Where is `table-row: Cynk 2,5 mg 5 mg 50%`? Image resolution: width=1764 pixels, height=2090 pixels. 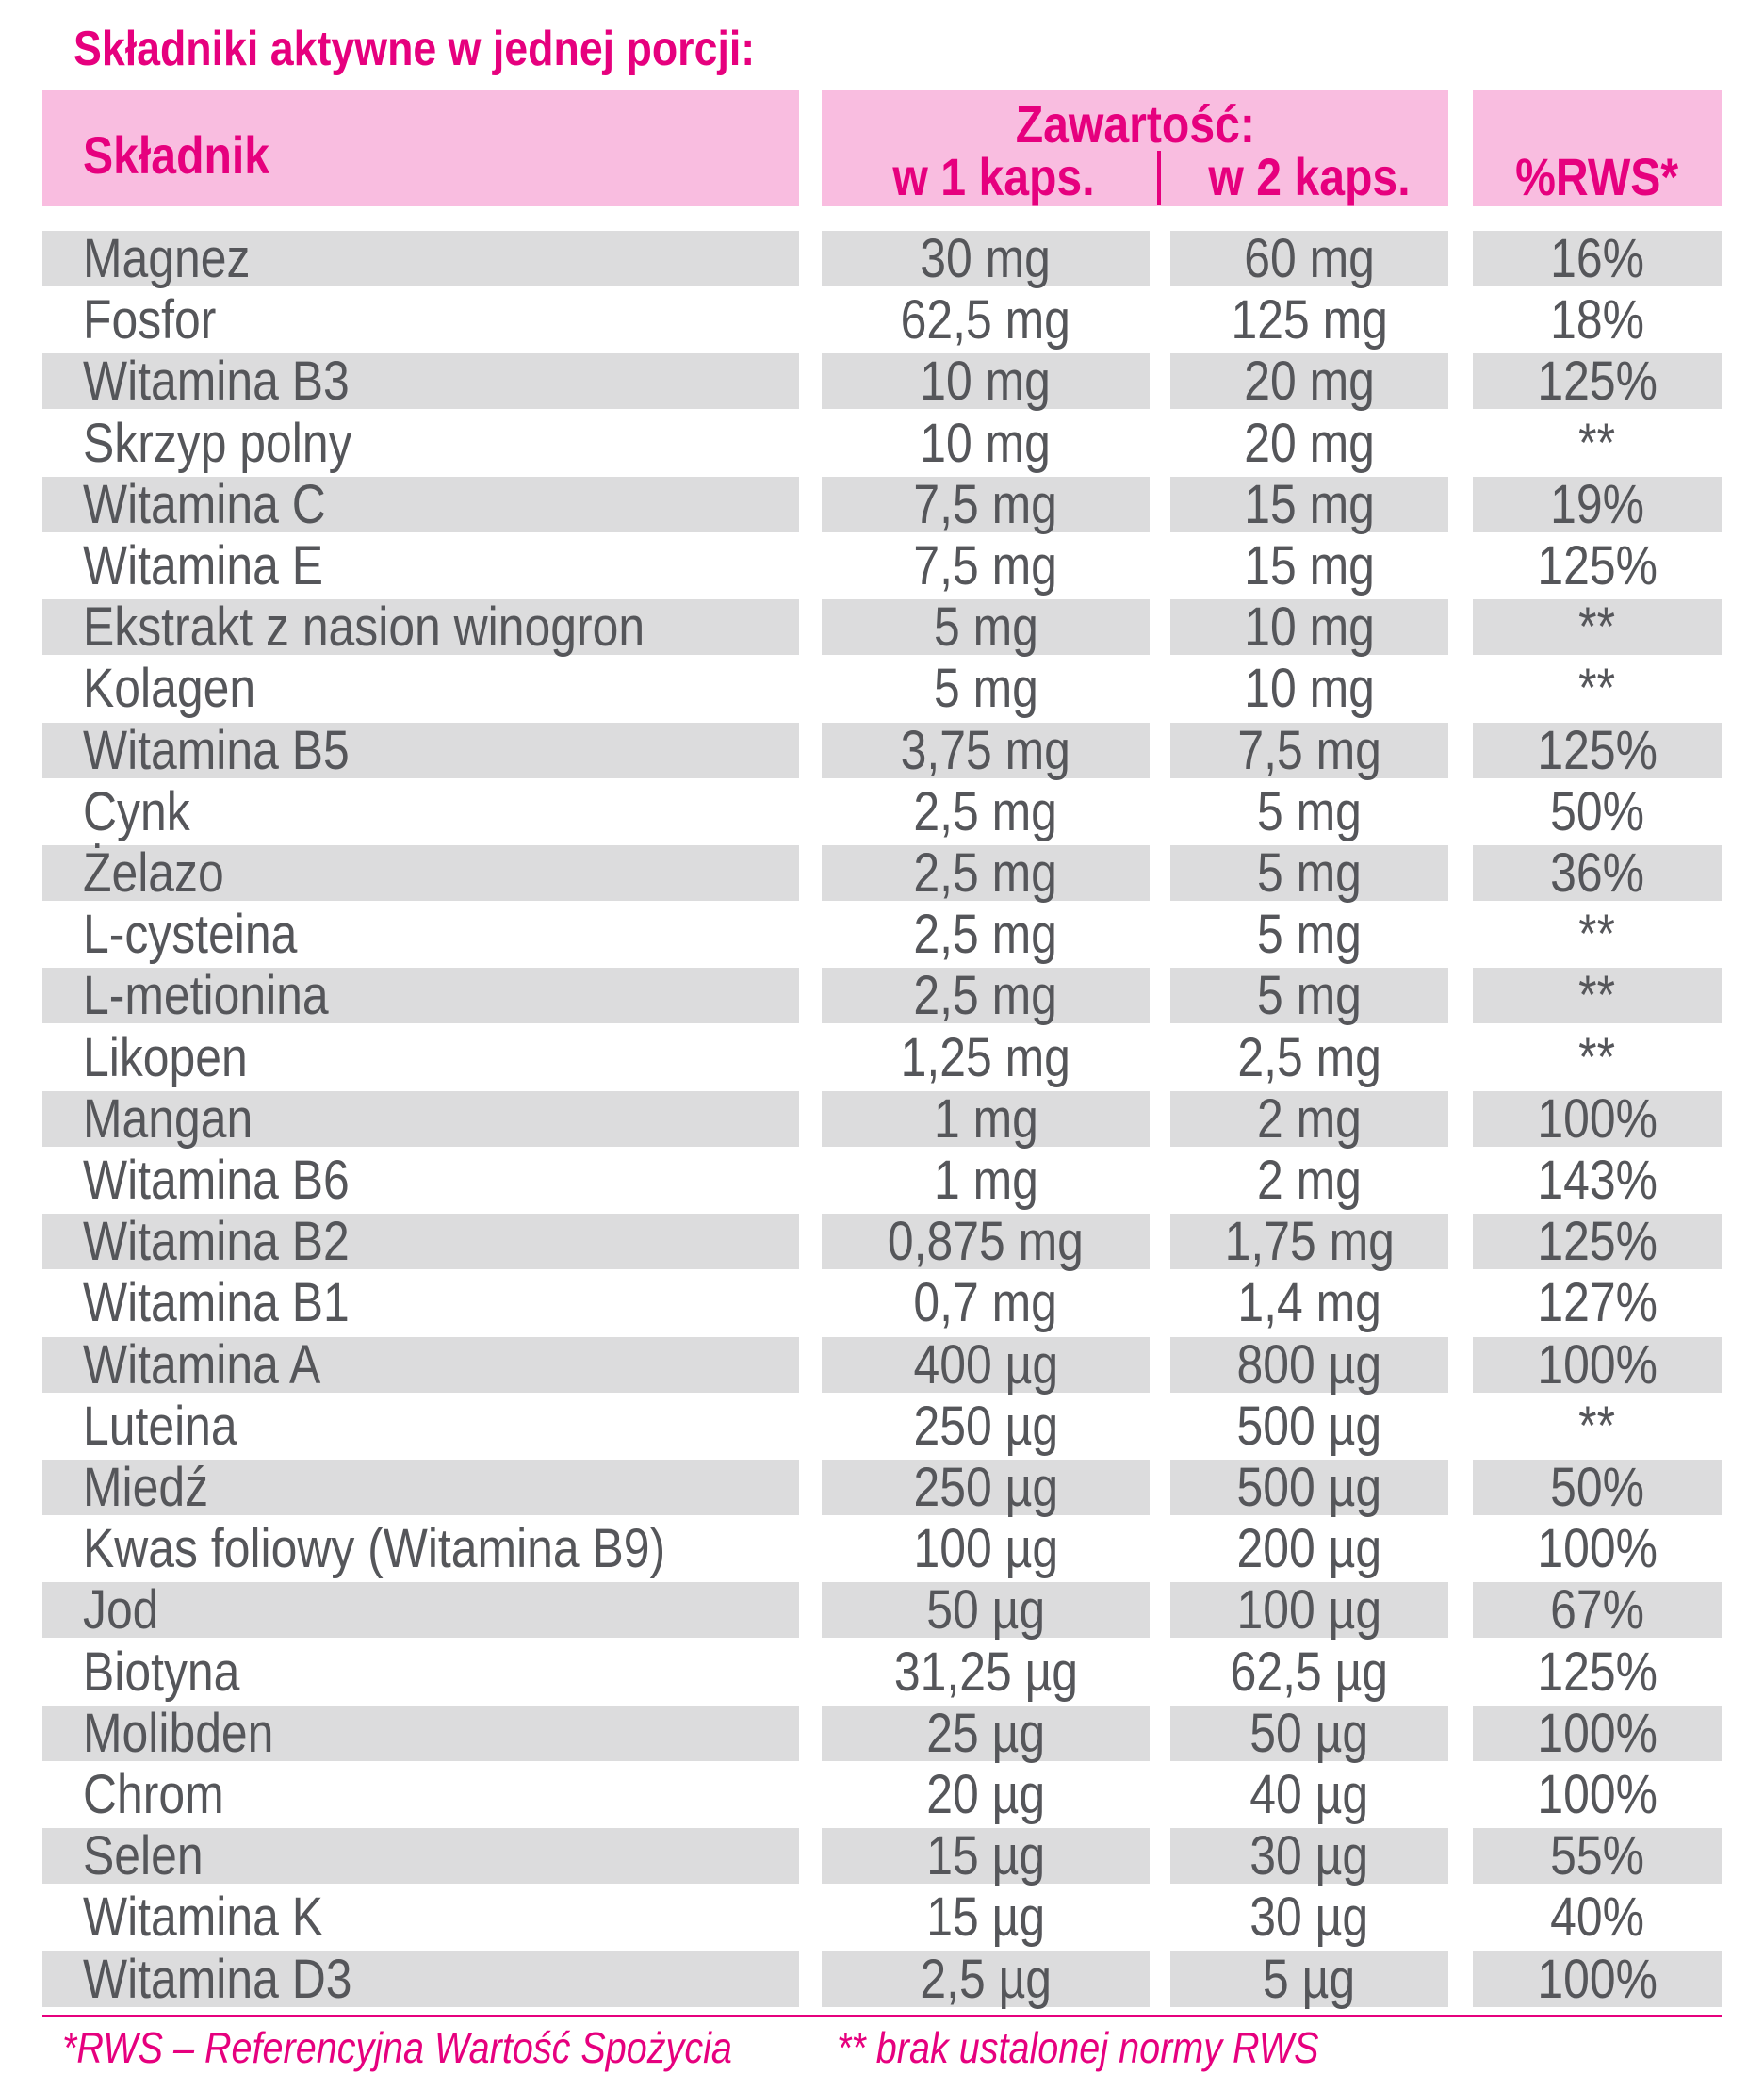 table-row: Cynk 2,5 mg 5 mg 50% is located at coordinates (882, 811).